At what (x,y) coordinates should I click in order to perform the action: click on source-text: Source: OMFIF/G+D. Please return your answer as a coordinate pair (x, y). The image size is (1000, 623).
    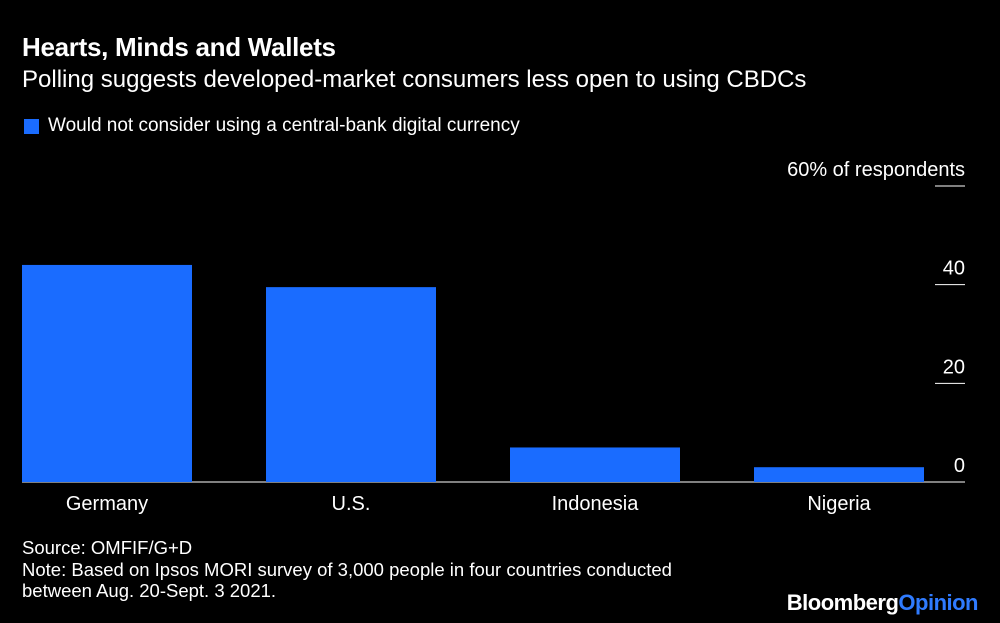
    Looking at the image, I should click on (107, 547).